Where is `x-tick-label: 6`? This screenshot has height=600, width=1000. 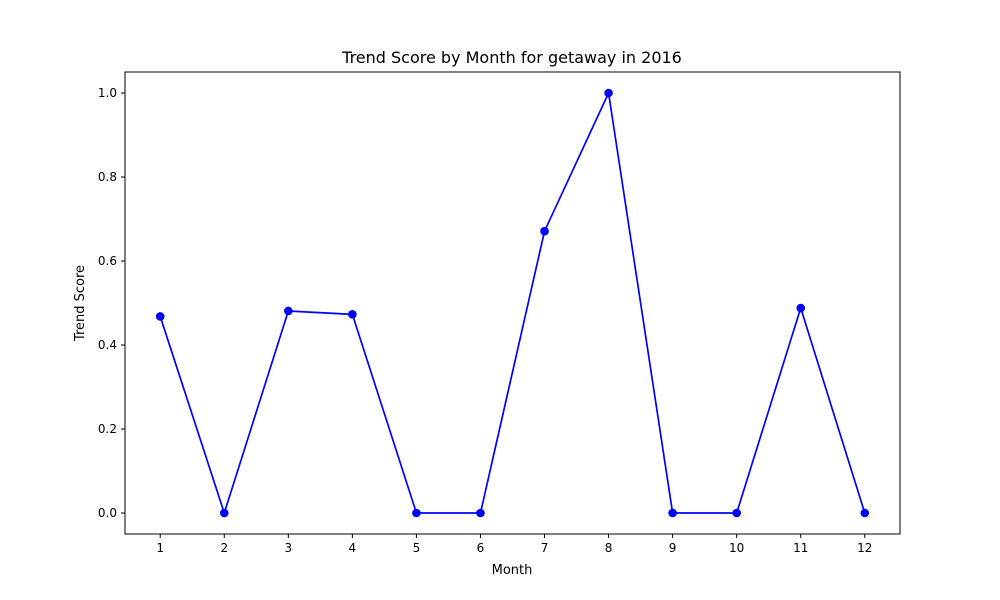
x-tick-label: 6 is located at coordinates (481, 548).